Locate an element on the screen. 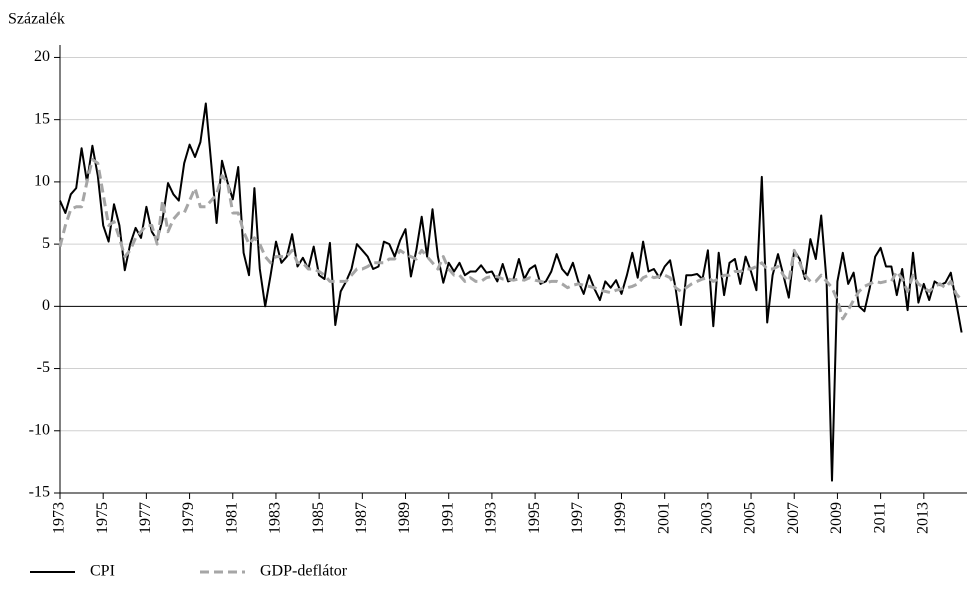  y-axis-label: Százalék is located at coordinates (36, 19).